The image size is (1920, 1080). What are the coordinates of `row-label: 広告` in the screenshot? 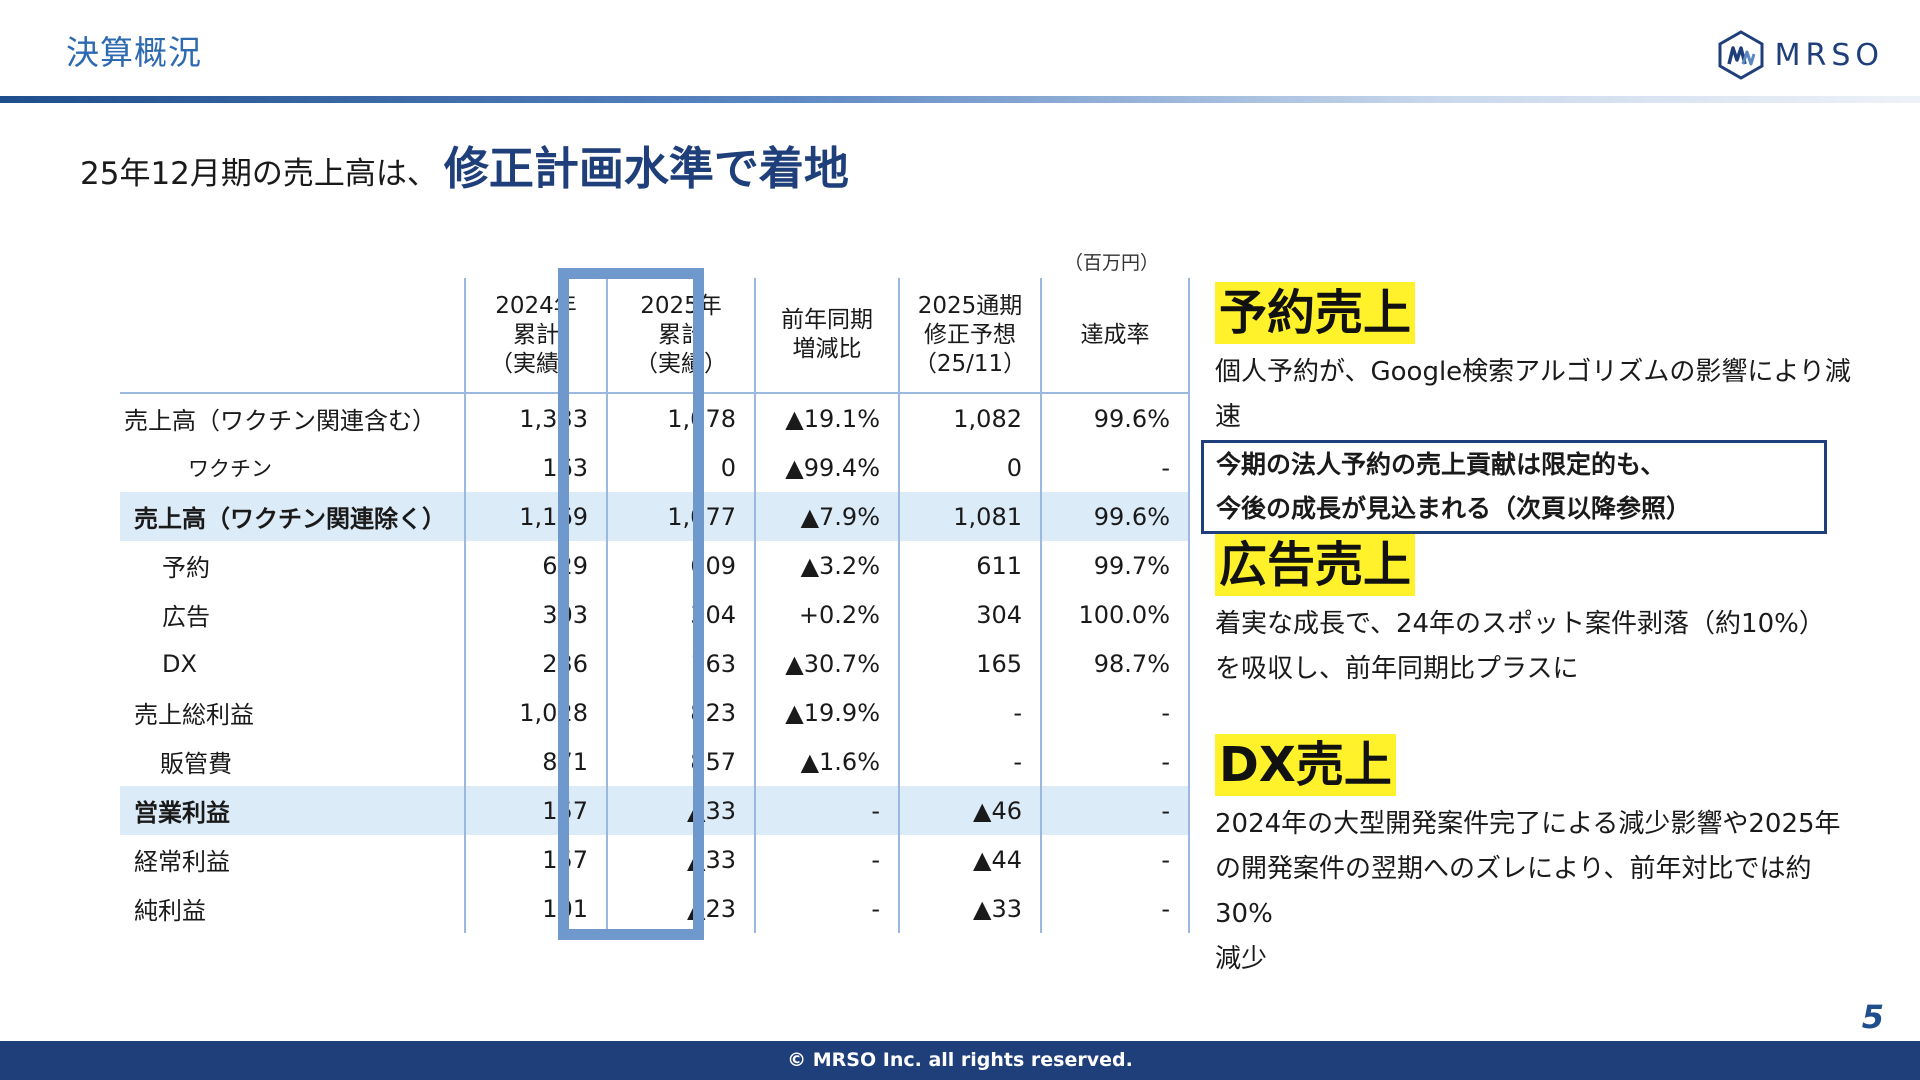 It's located at (293, 614).